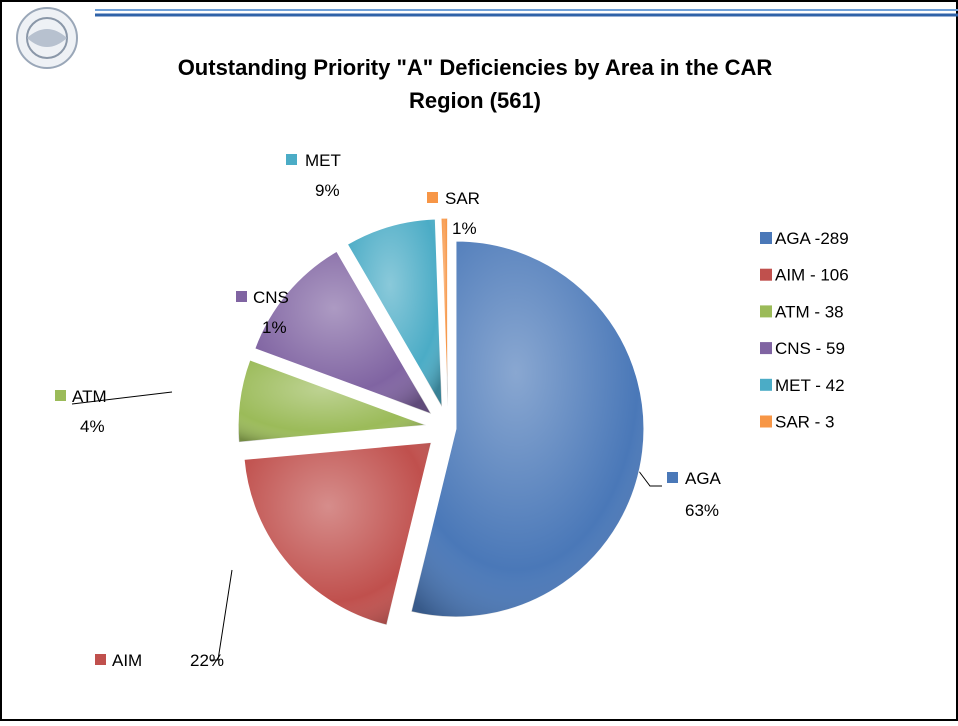 The height and width of the screenshot is (726, 958). I want to click on slice-label: AGA, so click(703, 478).